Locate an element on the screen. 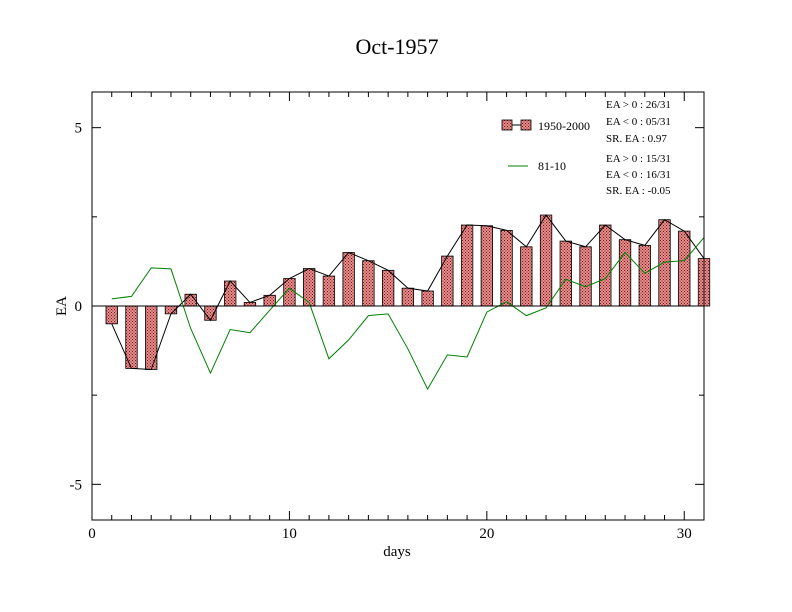 The image size is (792, 612). y-tick-label--5: -5 is located at coordinates (76, 485).